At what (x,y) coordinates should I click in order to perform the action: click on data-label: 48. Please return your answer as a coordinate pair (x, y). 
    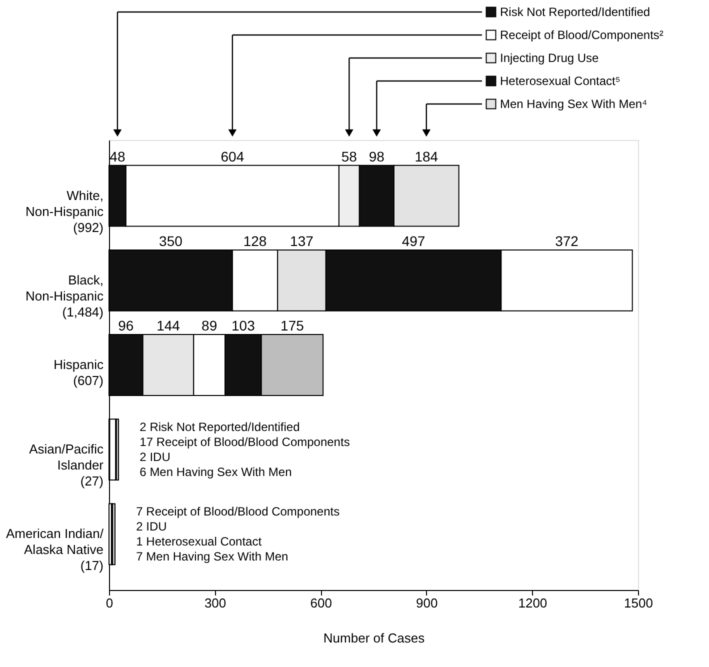
    Looking at the image, I should click on (118, 156).